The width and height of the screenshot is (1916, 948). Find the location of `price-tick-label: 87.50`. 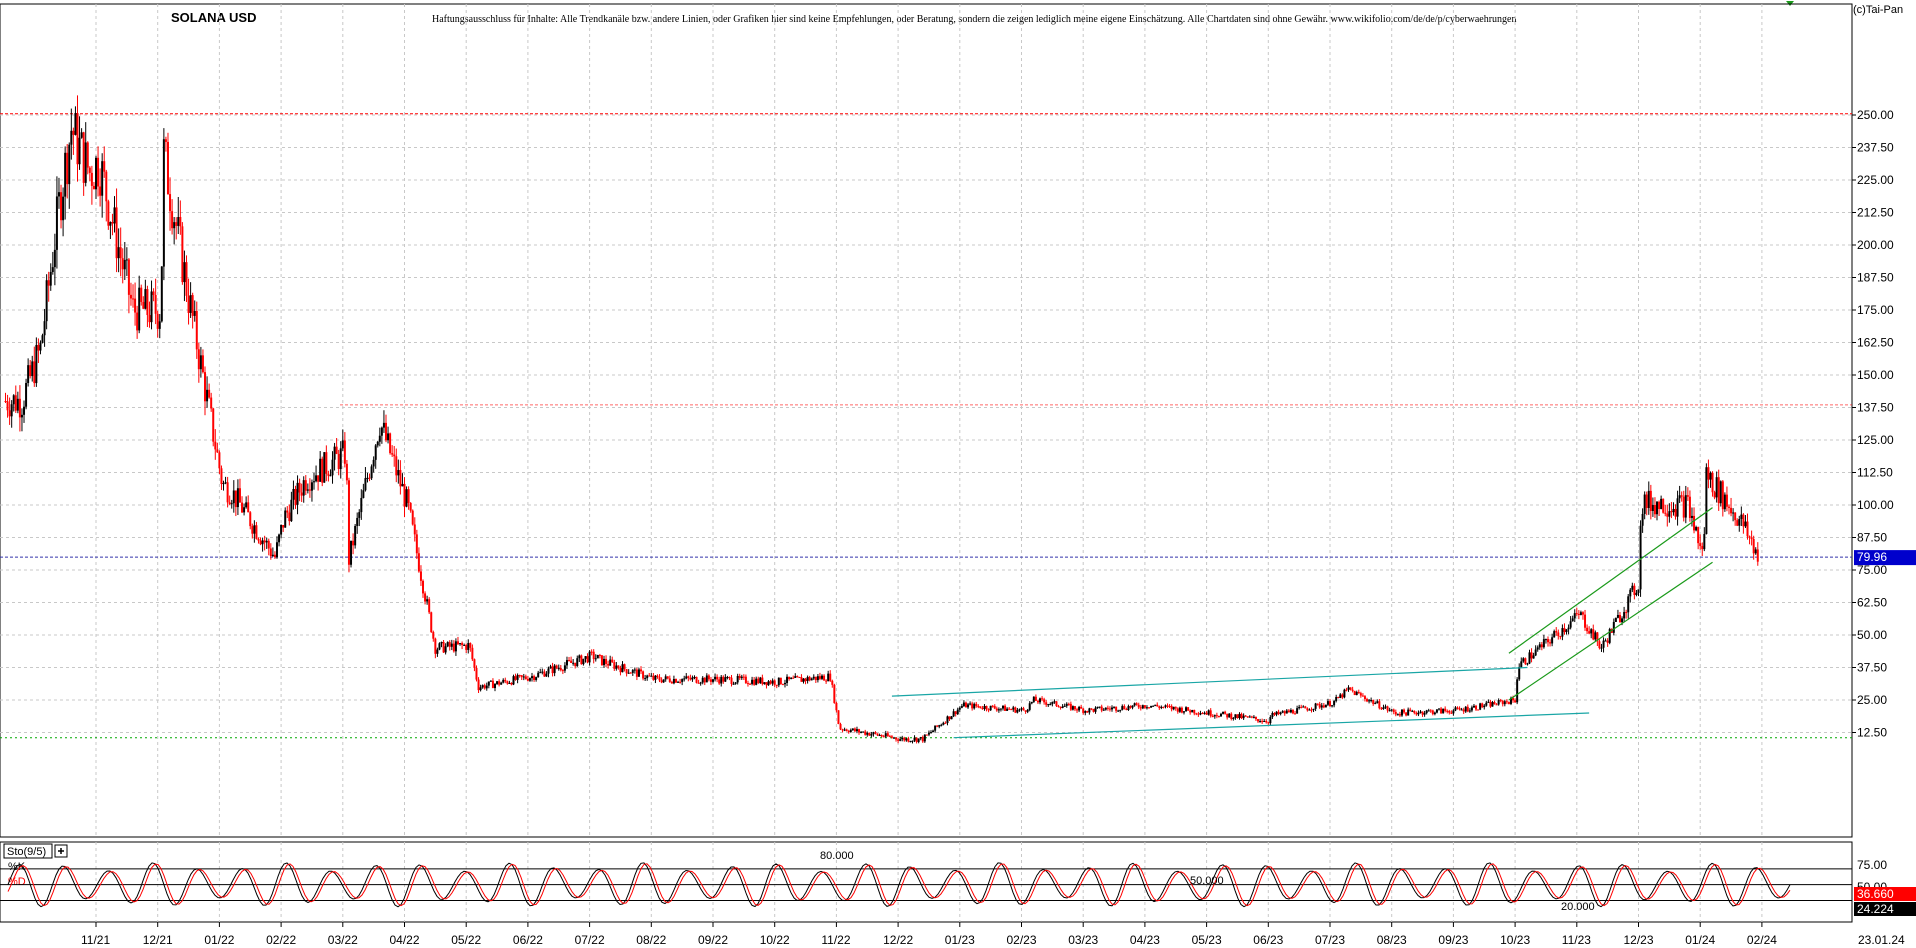

price-tick-label: 87.50 is located at coordinates (1872, 538).